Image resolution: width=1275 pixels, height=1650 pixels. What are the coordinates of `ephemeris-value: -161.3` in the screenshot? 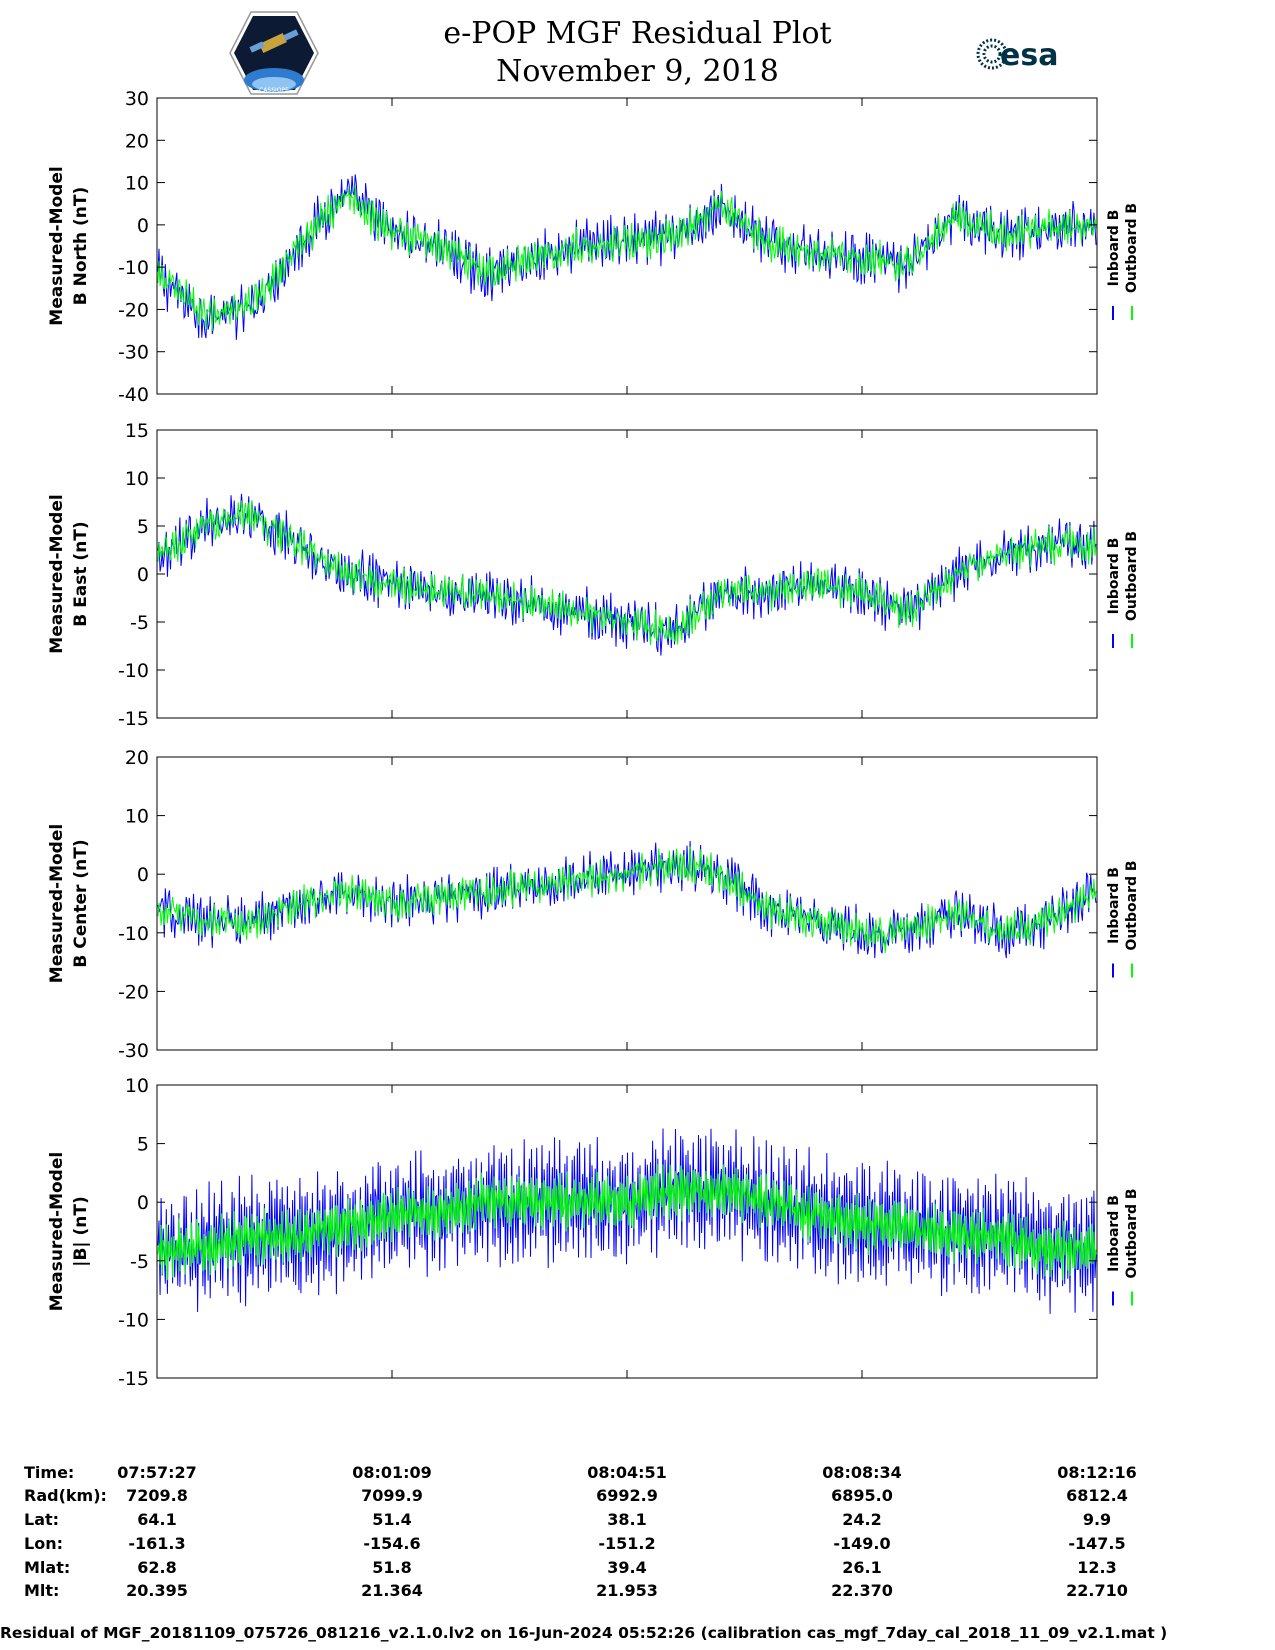 It's located at (157, 1543).